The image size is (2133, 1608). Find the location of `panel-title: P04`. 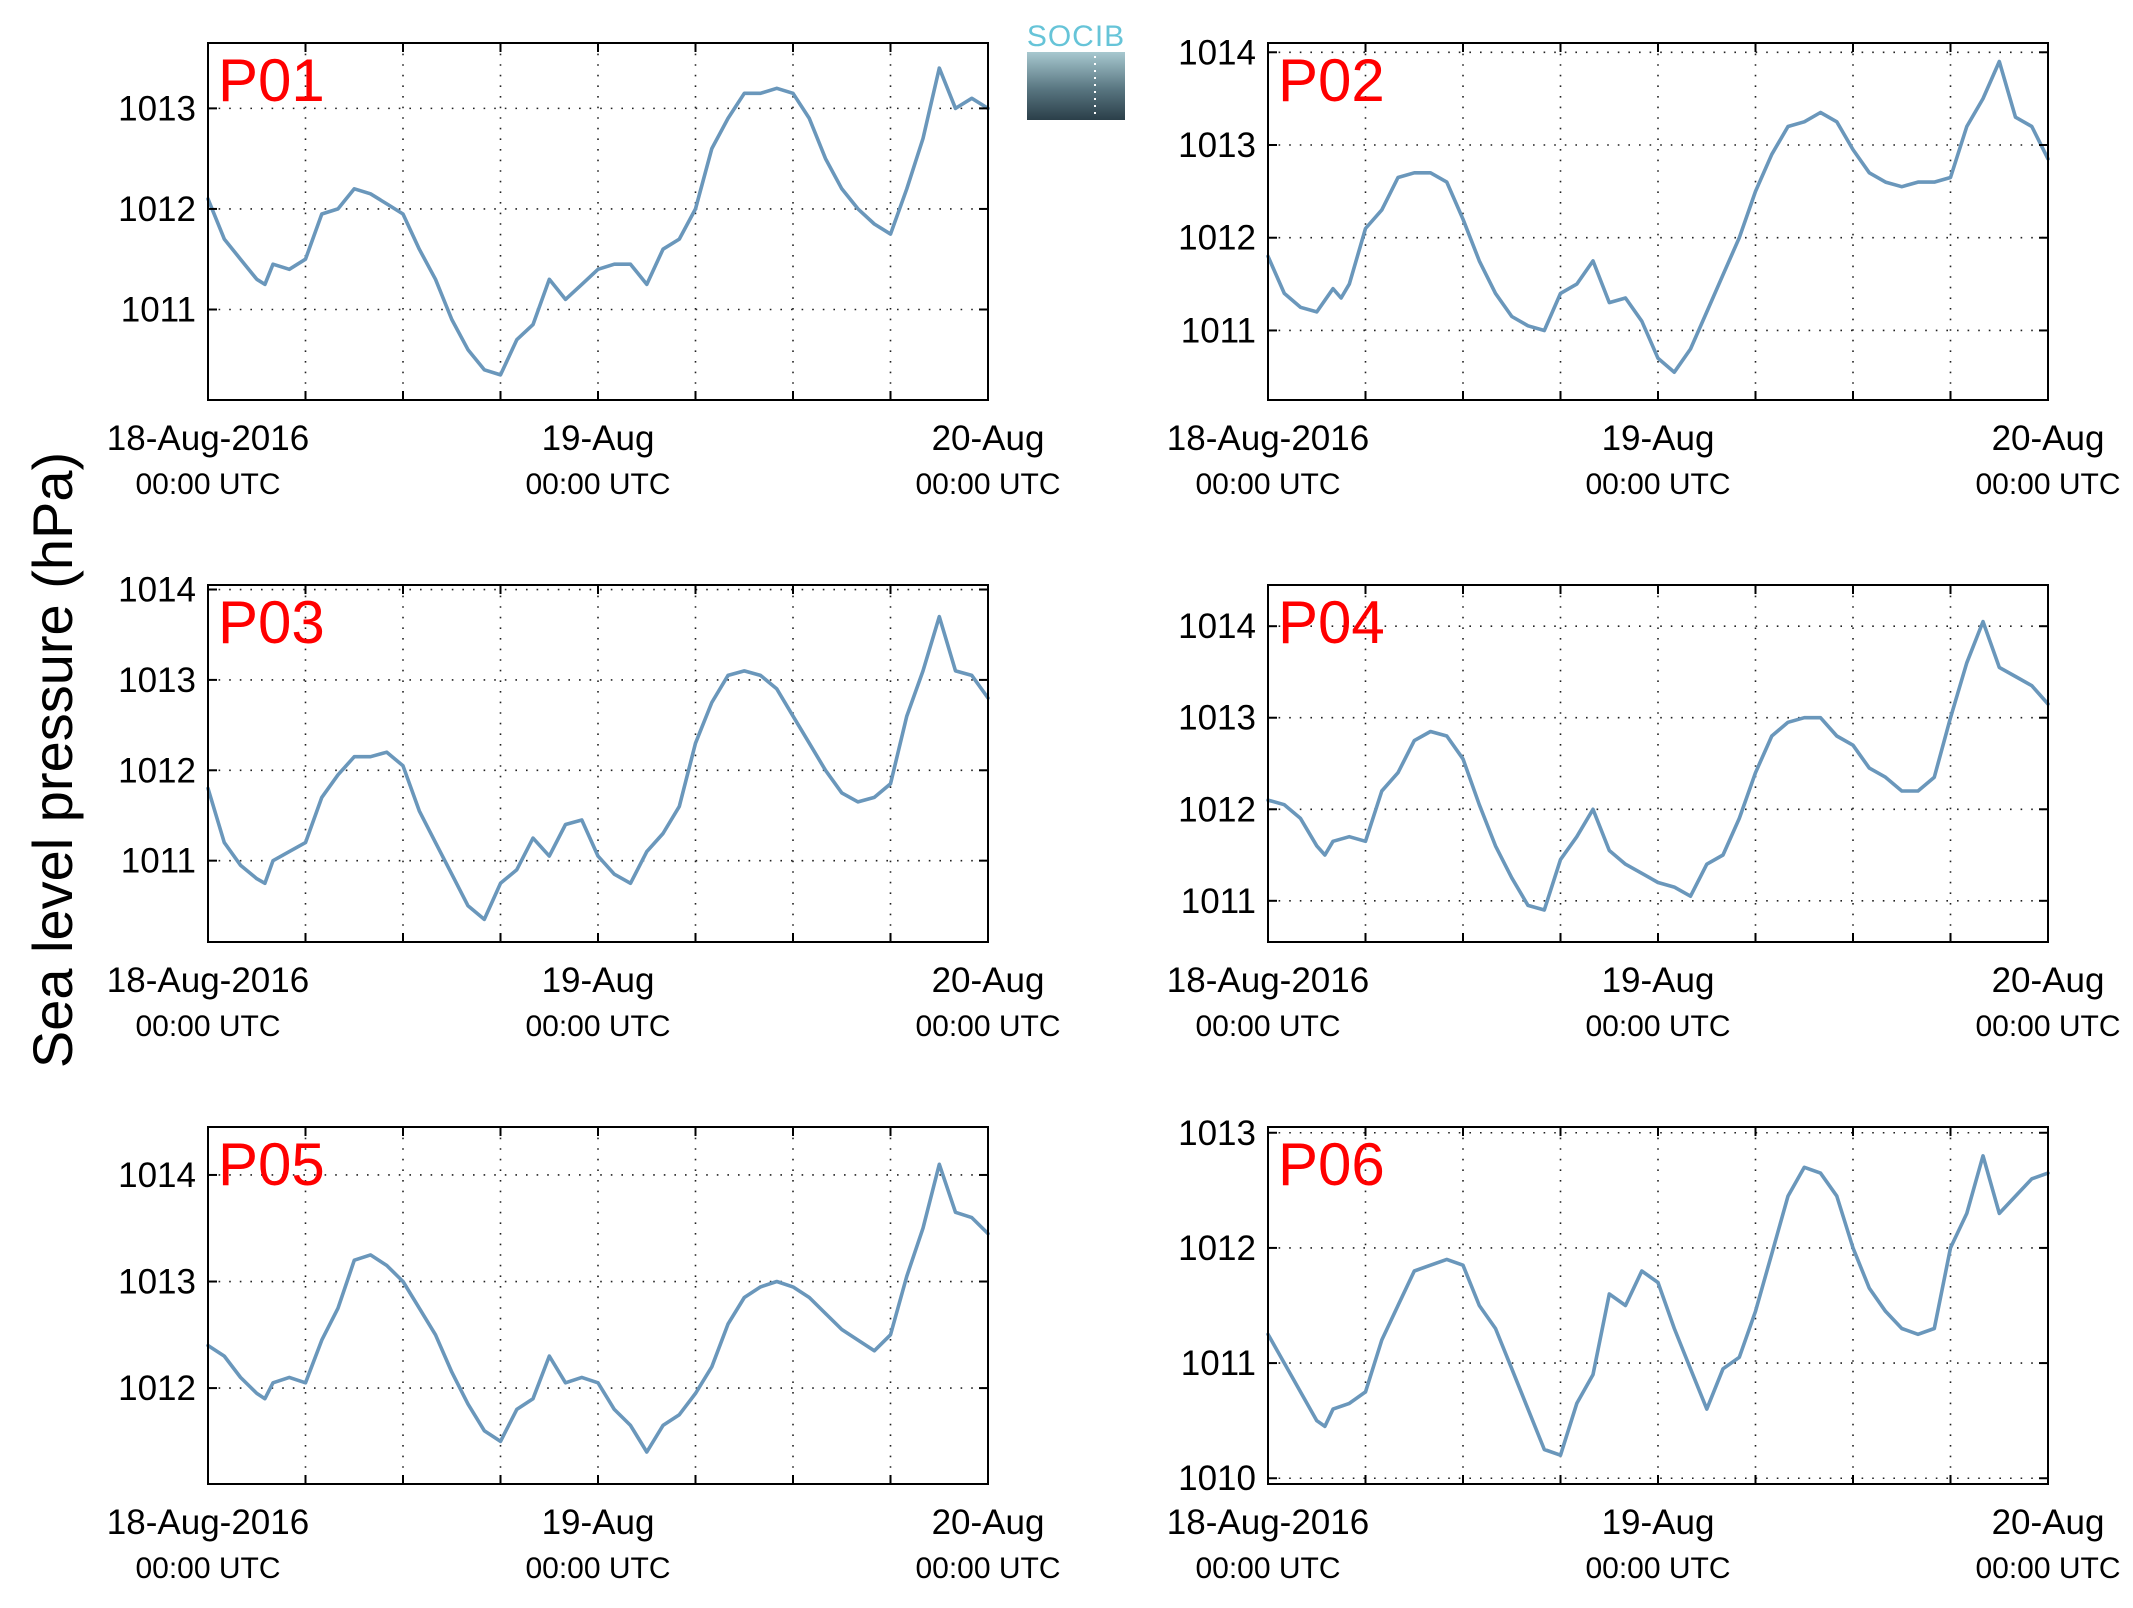

panel-title: P04 is located at coordinates (1331, 622).